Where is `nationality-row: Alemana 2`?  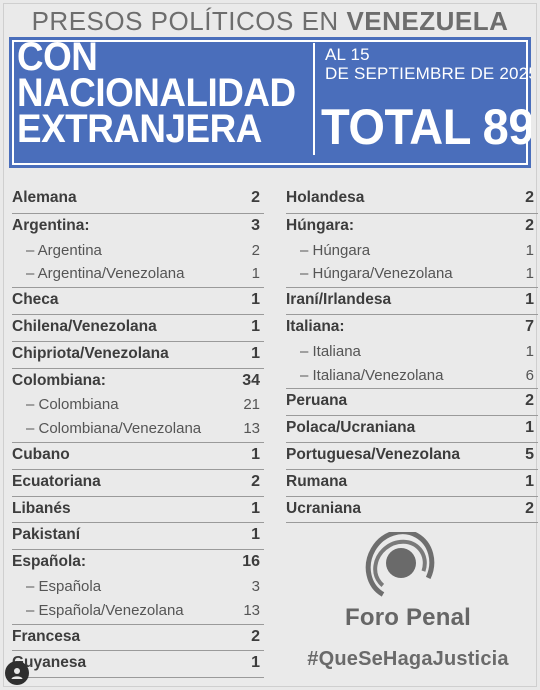
nationality-row: Alemana 2 is located at coordinates (138, 199).